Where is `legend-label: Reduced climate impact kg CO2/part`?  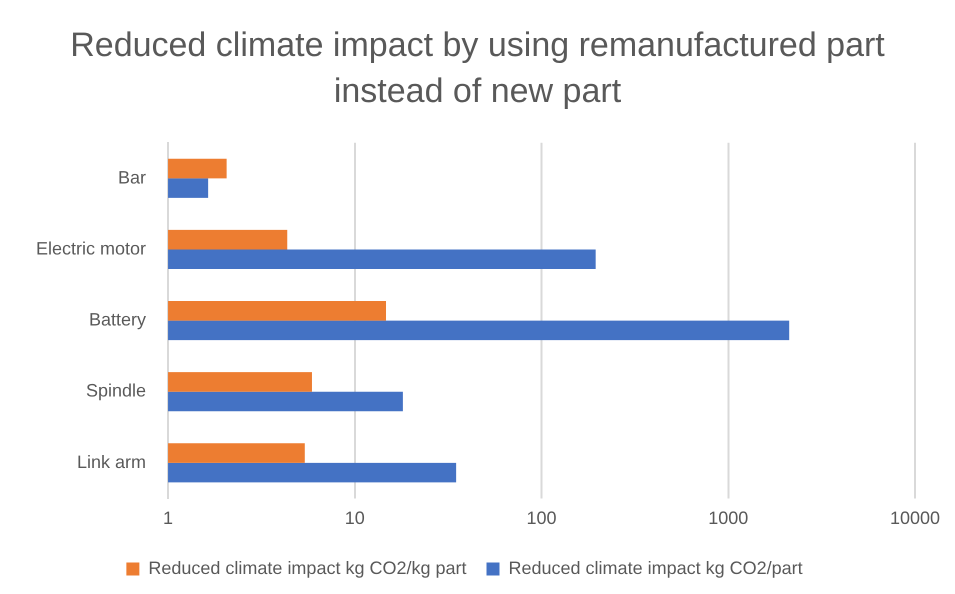 legend-label: Reduced climate impact kg CO2/part is located at coordinates (655, 568).